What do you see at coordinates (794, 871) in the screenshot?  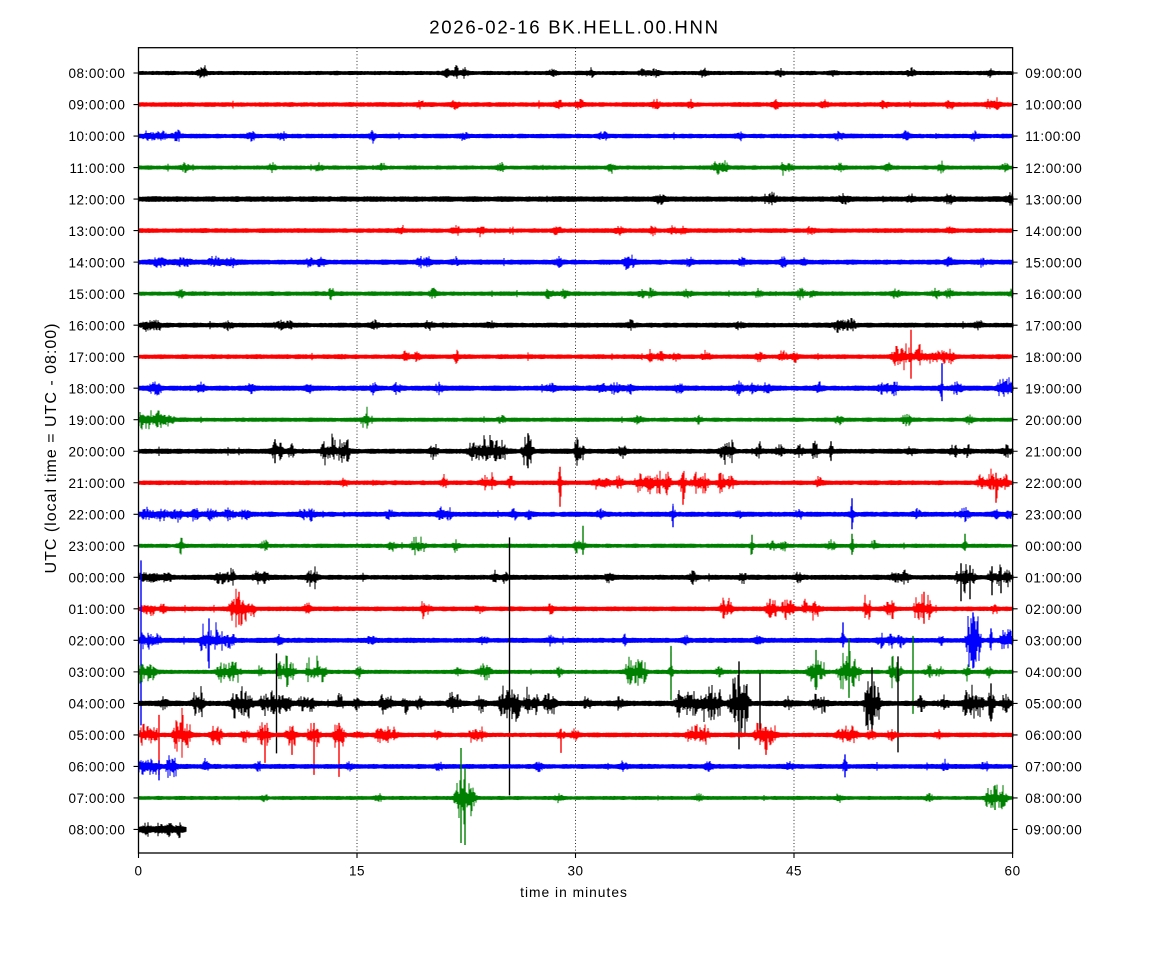 I see `svg-text: 45` at bounding box center [794, 871].